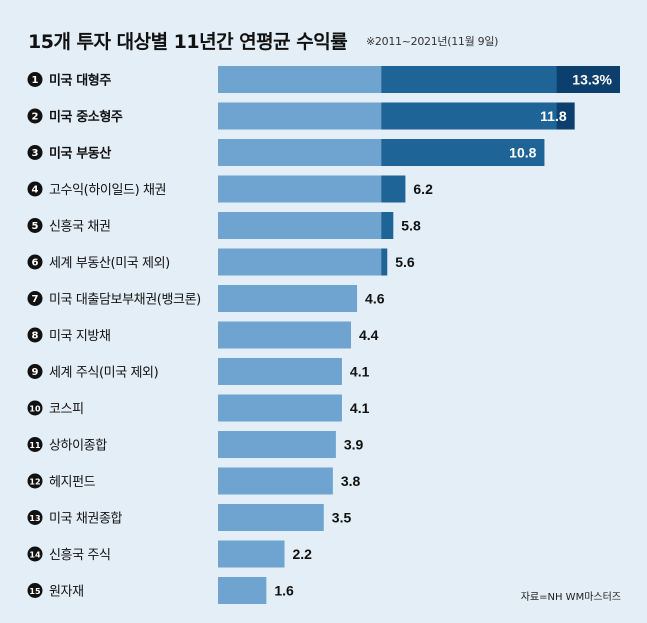 The width and height of the screenshot is (647, 623). I want to click on value-label: 4.6, so click(375, 299).